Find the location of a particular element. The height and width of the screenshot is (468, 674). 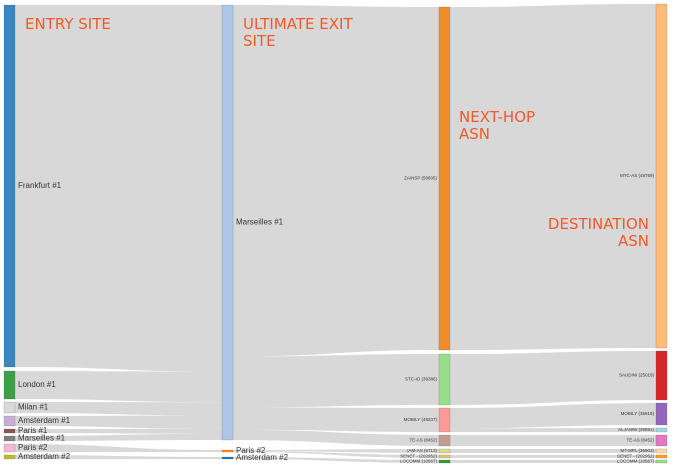

node-nexthop-locomm_nh is located at coordinates (444, 461).